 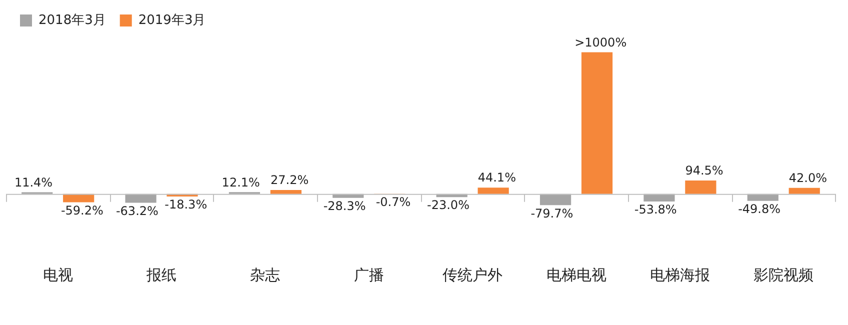 I want to click on data-label: -18.3%, so click(x=186, y=205).